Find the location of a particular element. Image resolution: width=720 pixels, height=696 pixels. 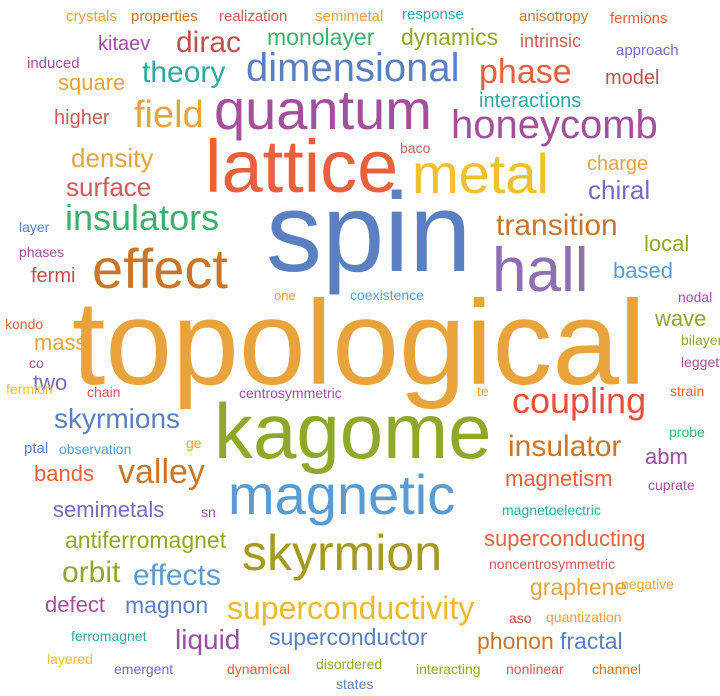

word-te: te is located at coordinates (483, 391).